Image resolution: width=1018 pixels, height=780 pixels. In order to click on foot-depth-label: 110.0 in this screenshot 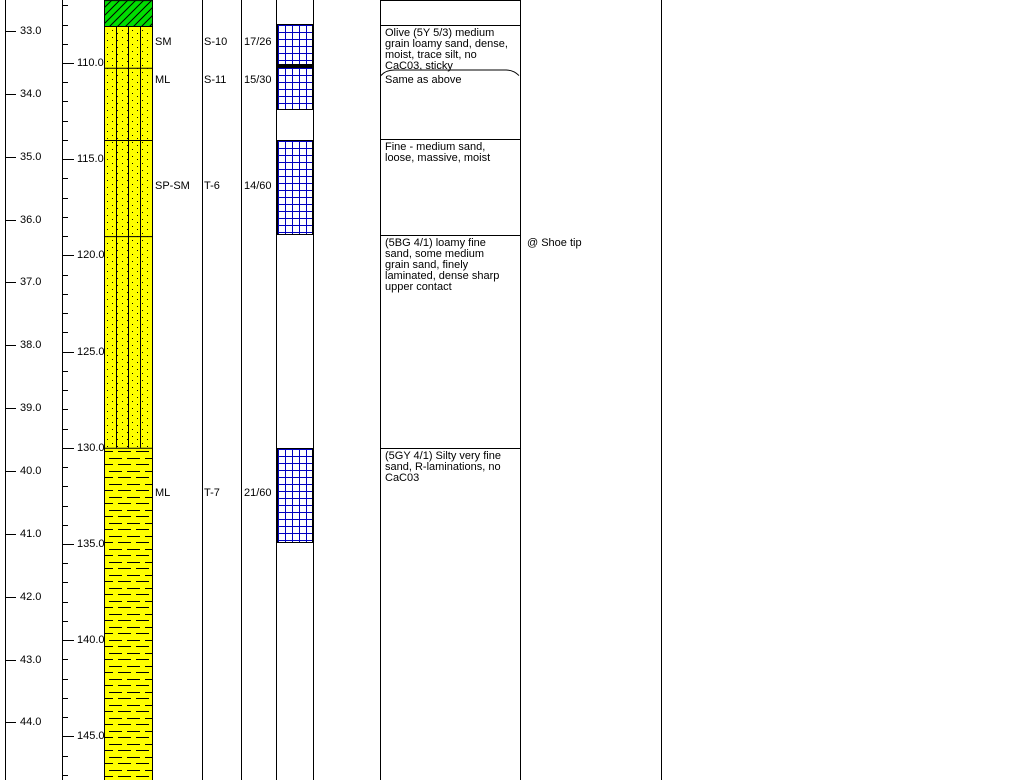, I will do `click(90, 63)`.